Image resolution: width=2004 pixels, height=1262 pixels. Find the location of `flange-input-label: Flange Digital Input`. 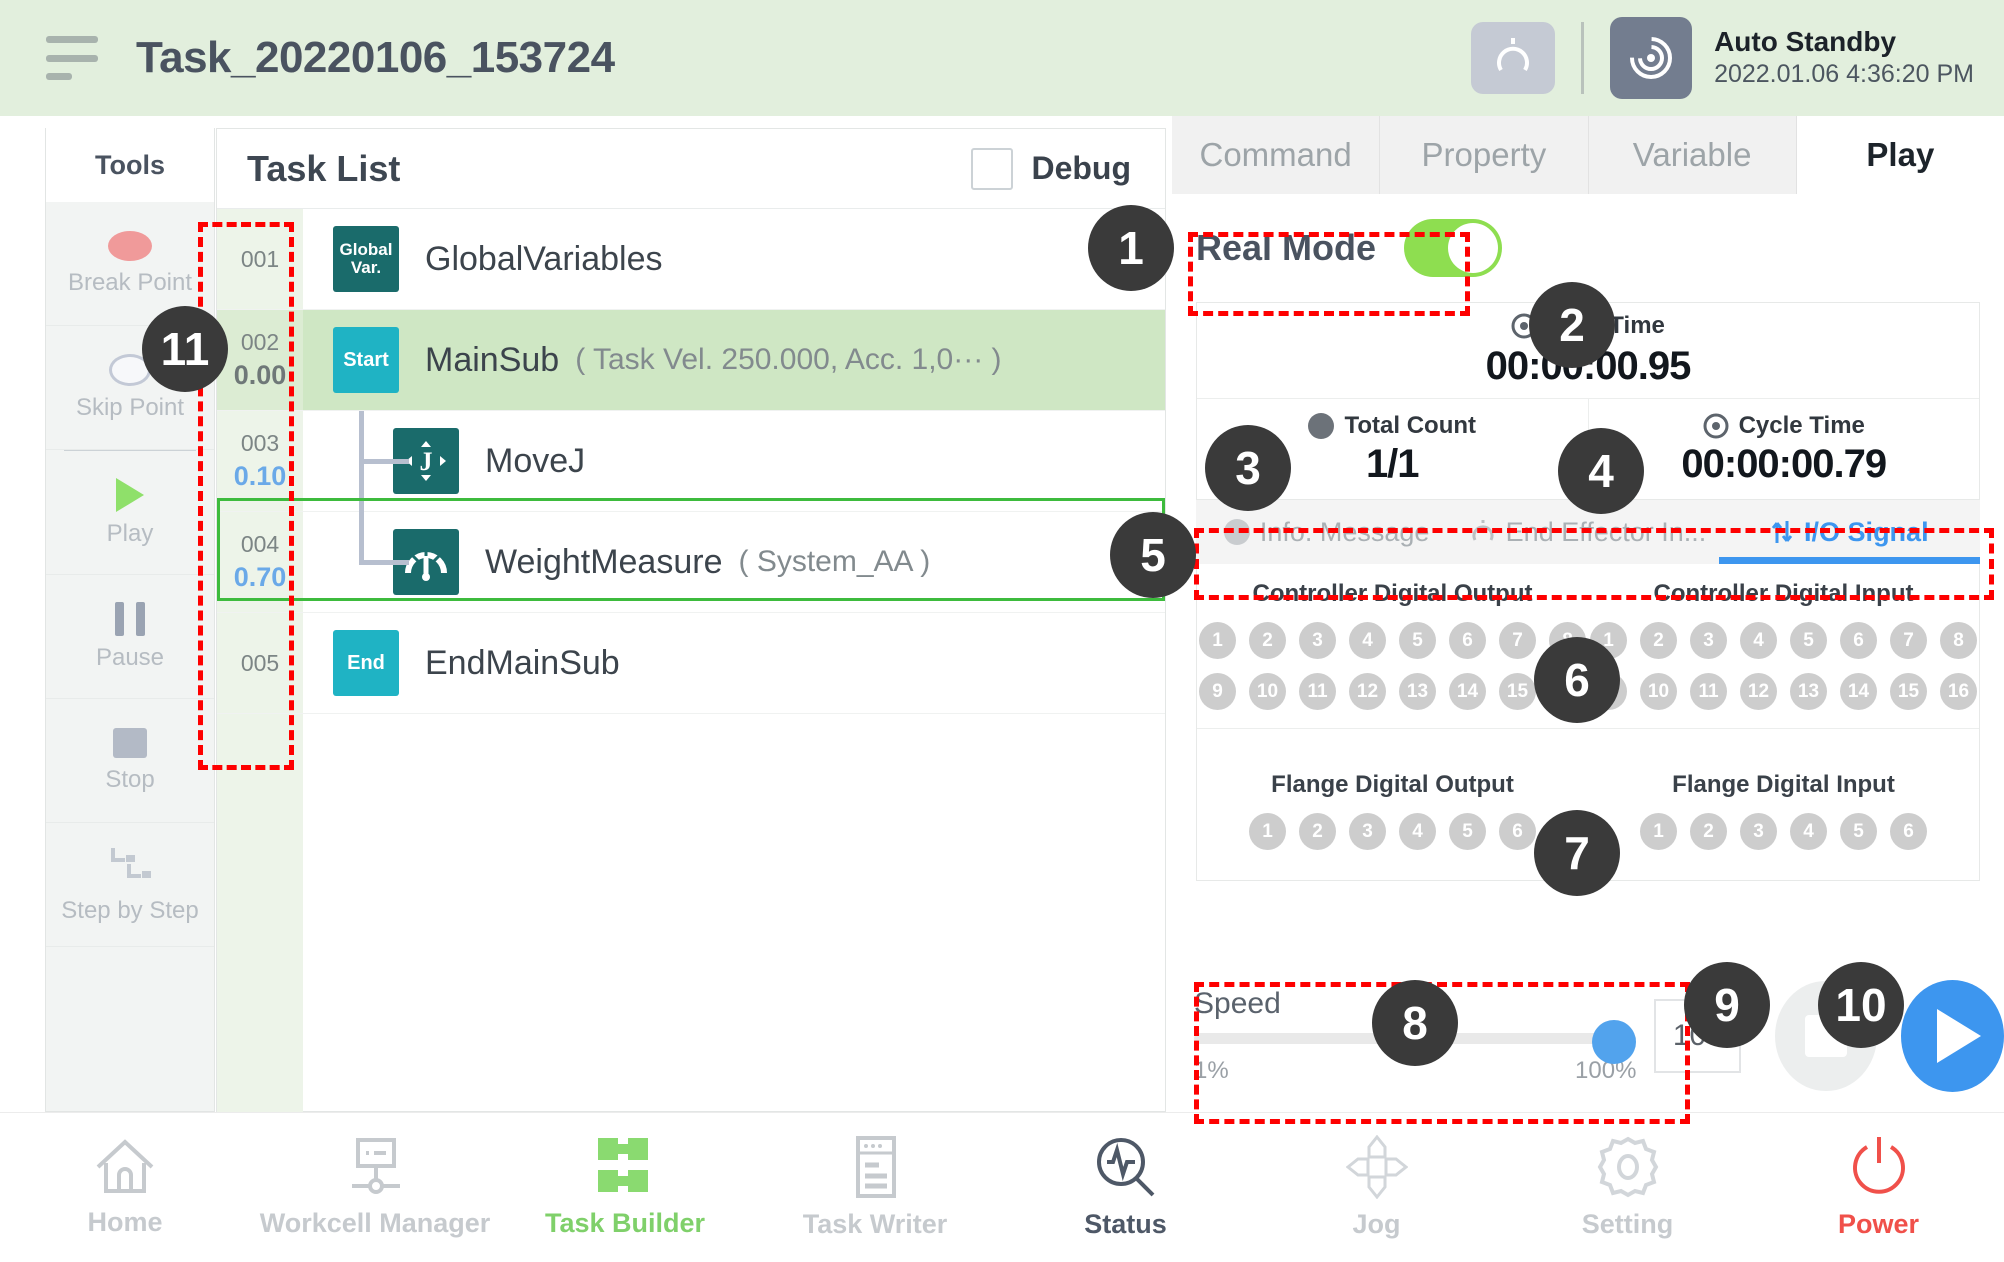

flange-input-label: Flange Digital Input is located at coordinates (1783, 784).